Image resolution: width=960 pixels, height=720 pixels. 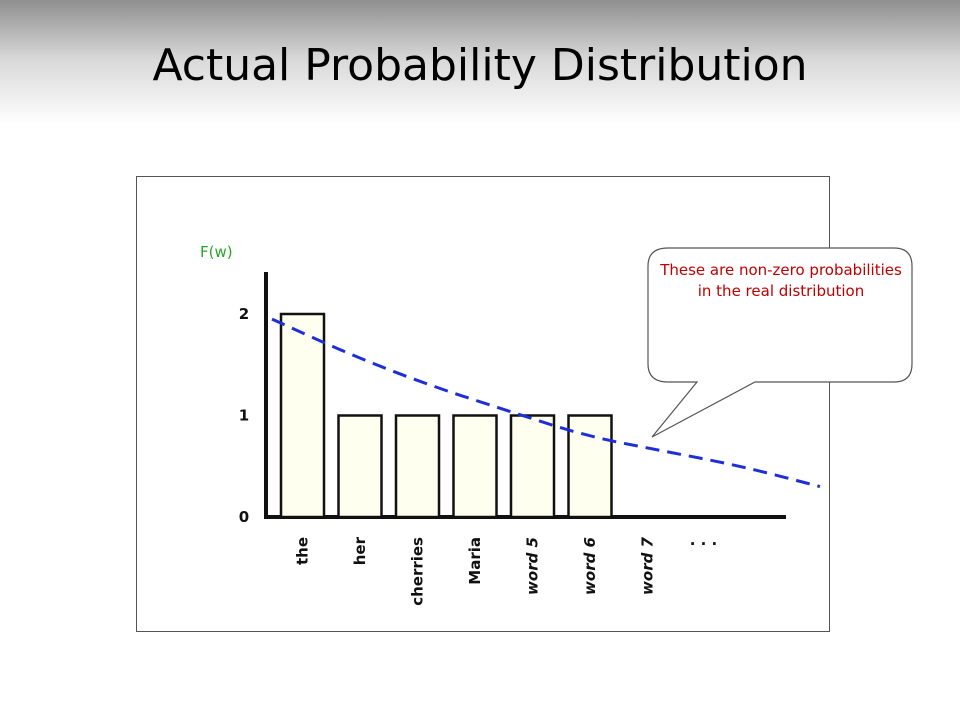 I want to click on category-label: cherries, so click(x=418, y=571).